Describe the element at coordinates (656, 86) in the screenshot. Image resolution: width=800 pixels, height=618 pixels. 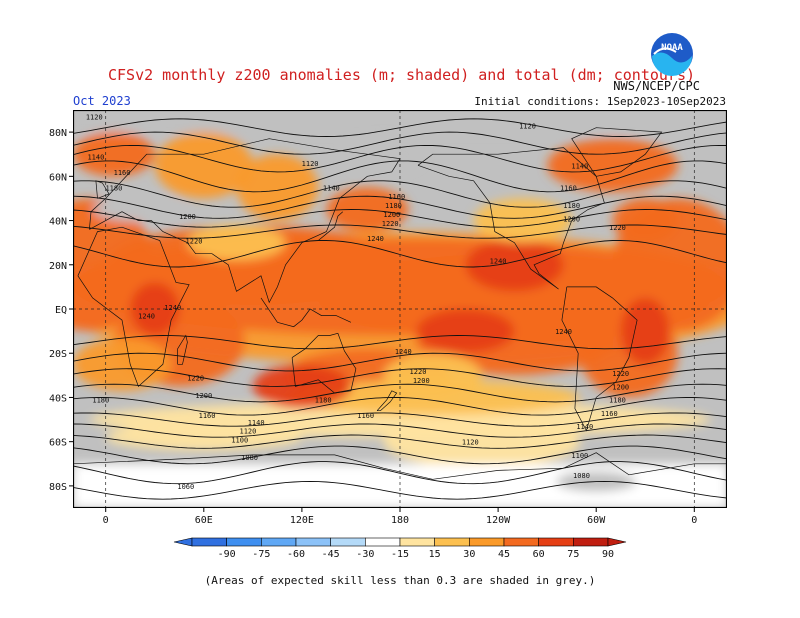
I see `source-label: NWS/NCEP/CPC` at that location.